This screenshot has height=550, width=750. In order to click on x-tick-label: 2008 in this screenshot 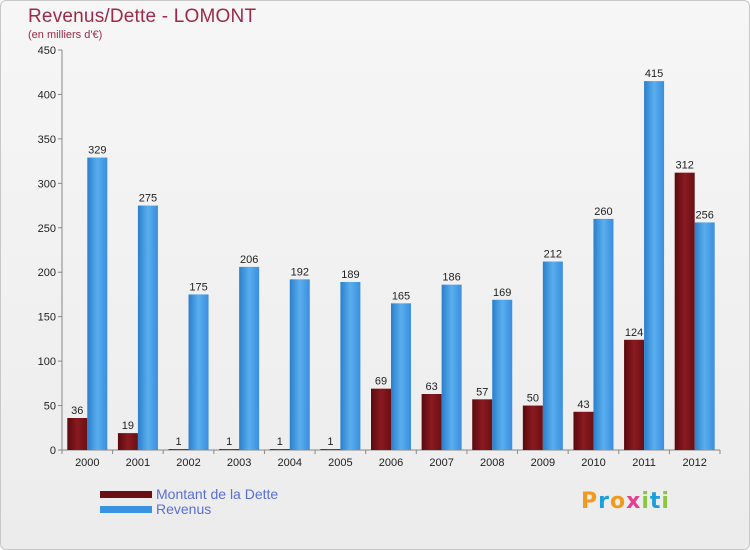, I will do `click(492, 463)`.